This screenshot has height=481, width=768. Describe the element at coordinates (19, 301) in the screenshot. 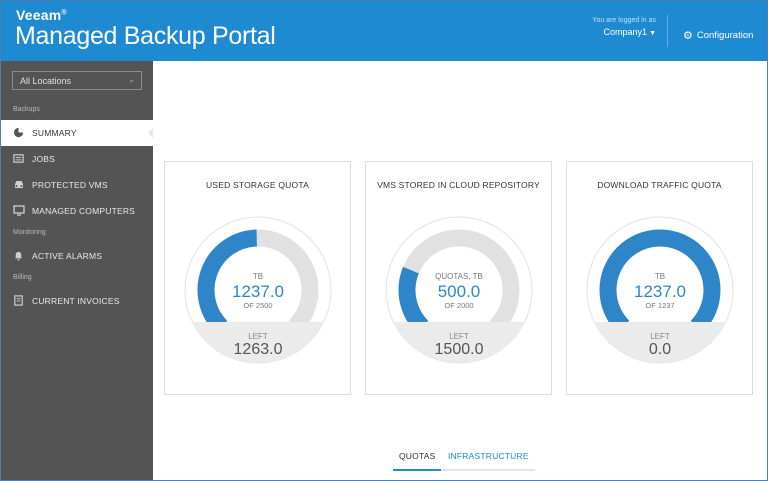

I see `invoice-icon` at that location.